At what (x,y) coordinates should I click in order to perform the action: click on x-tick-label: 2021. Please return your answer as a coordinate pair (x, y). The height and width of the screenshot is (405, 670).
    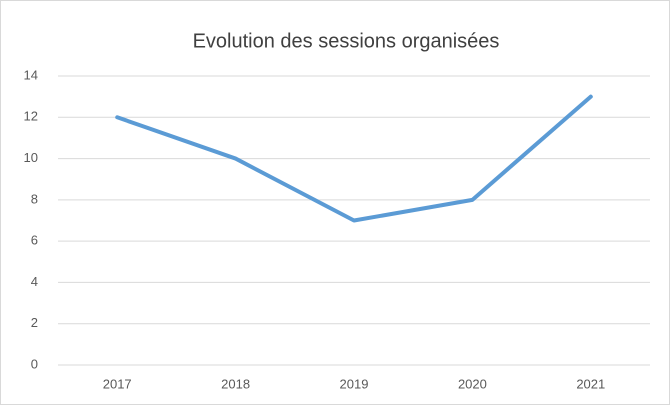
    Looking at the image, I should click on (590, 383).